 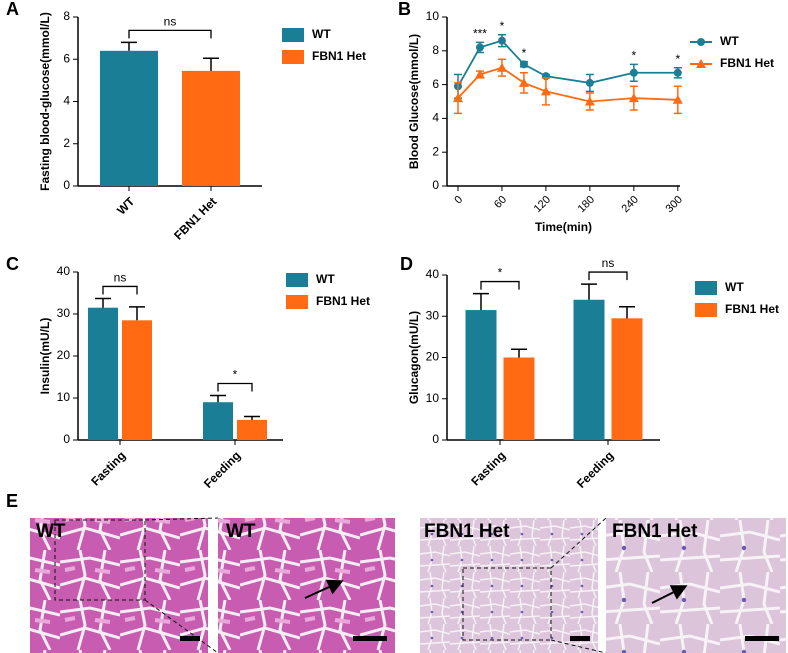 I want to click on y-tick-label: 6, so click(x=435, y=84).